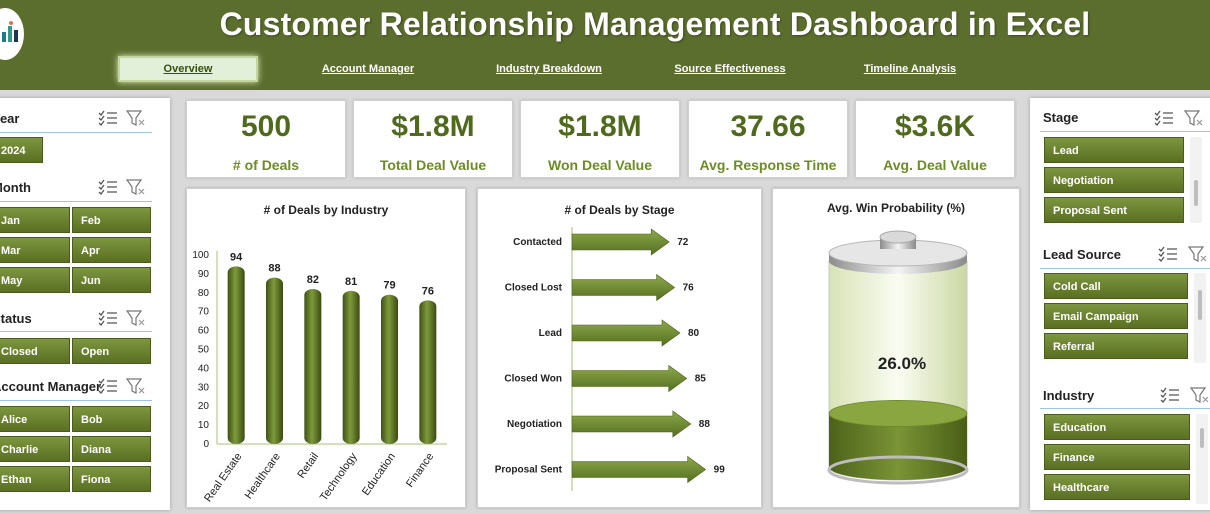 Image resolution: width=1210 pixels, height=514 pixels. Describe the element at coordinates (1116, 316) in the screenshot. I see `slicer-item-email-campaign: Email Campaign` at that location.